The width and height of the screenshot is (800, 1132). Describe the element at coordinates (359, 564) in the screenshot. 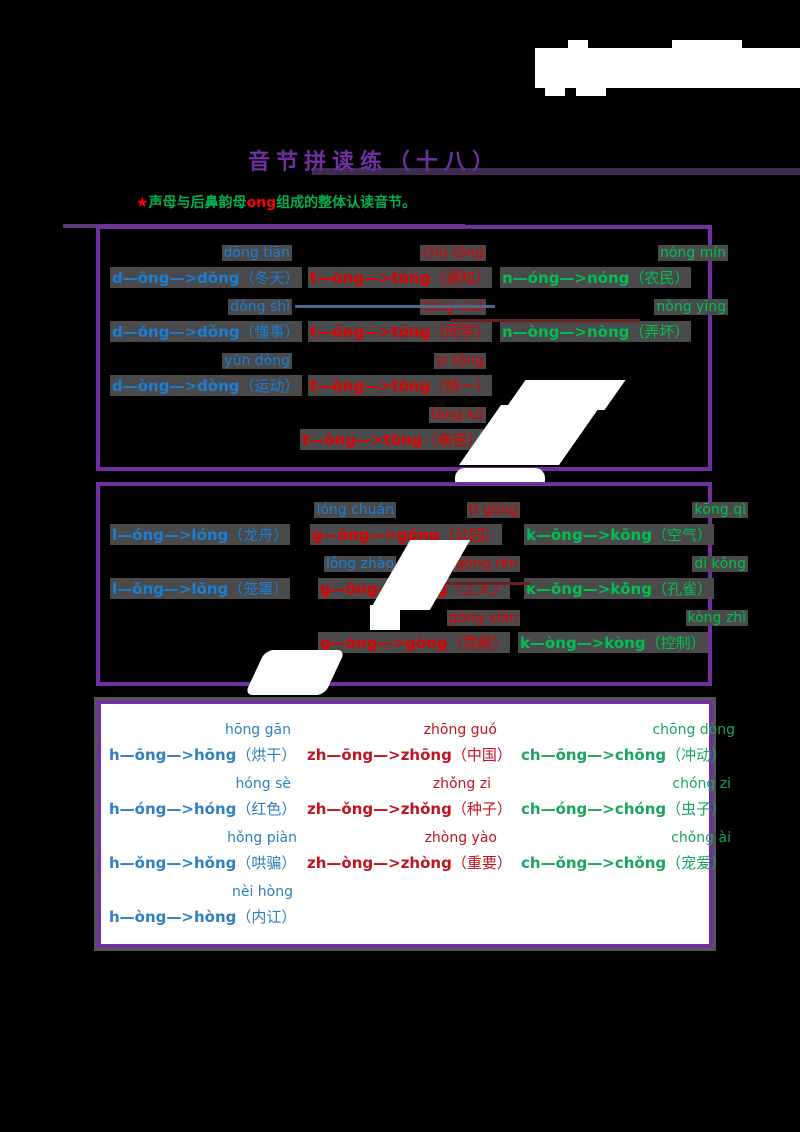

I see `pinyin: lǒng zhào` at that location.